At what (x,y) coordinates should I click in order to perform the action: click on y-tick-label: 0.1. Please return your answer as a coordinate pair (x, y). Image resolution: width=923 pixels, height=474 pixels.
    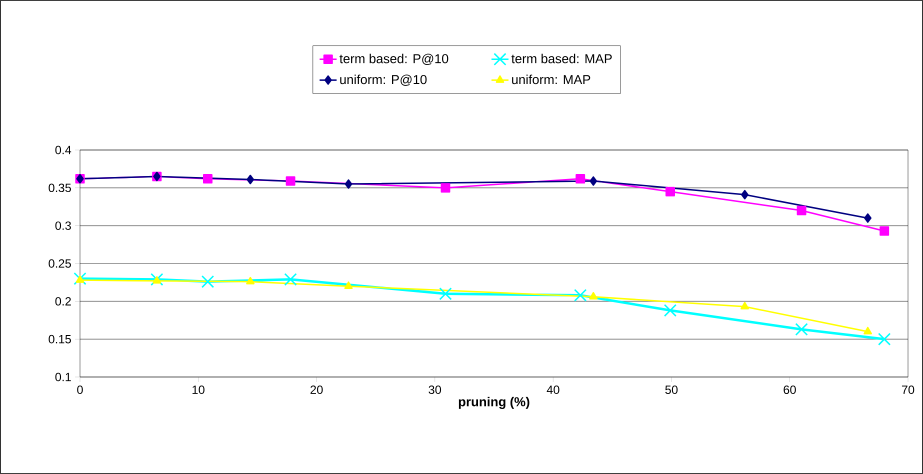
    Looking at the image, I should click on (63, 377).